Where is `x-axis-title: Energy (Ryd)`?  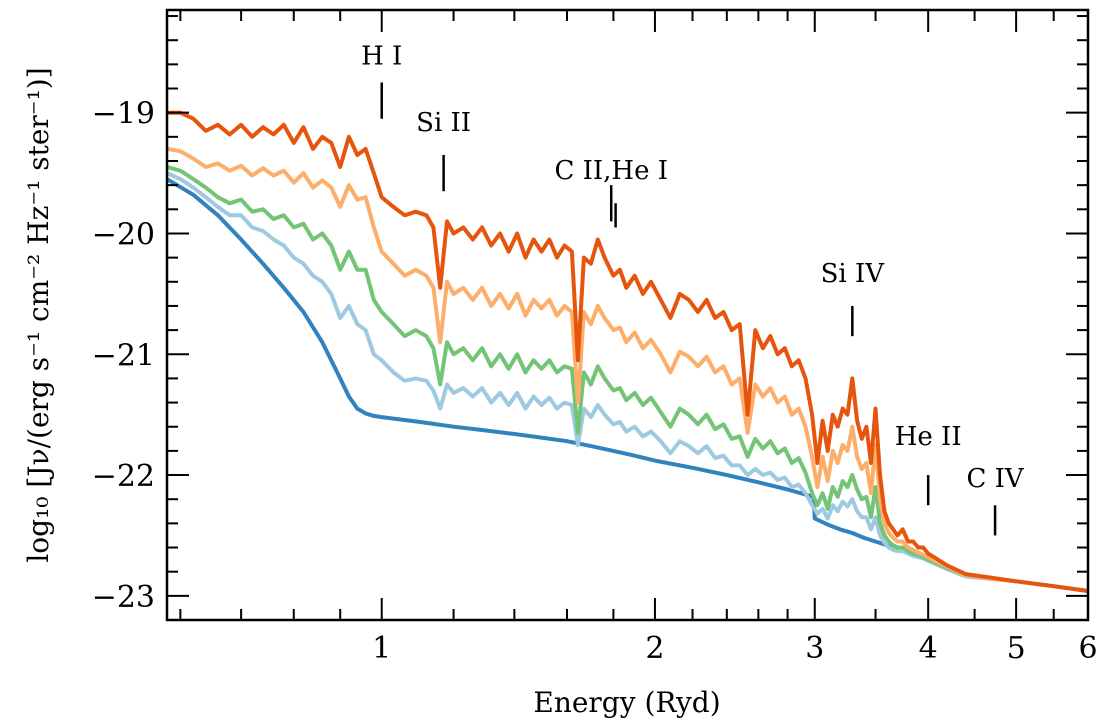 x-axis-title: Energy (Ryd) is located at coordinates (626, 702).